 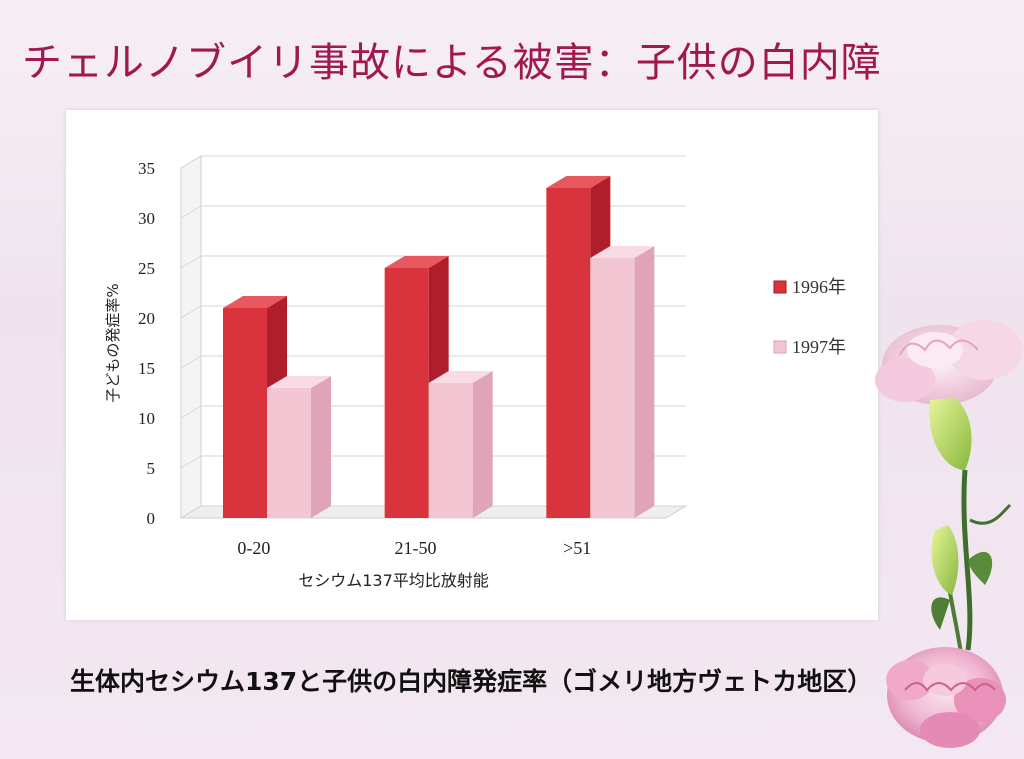 I want to click on y-tick-label: 30, so click(x=146, y=218).